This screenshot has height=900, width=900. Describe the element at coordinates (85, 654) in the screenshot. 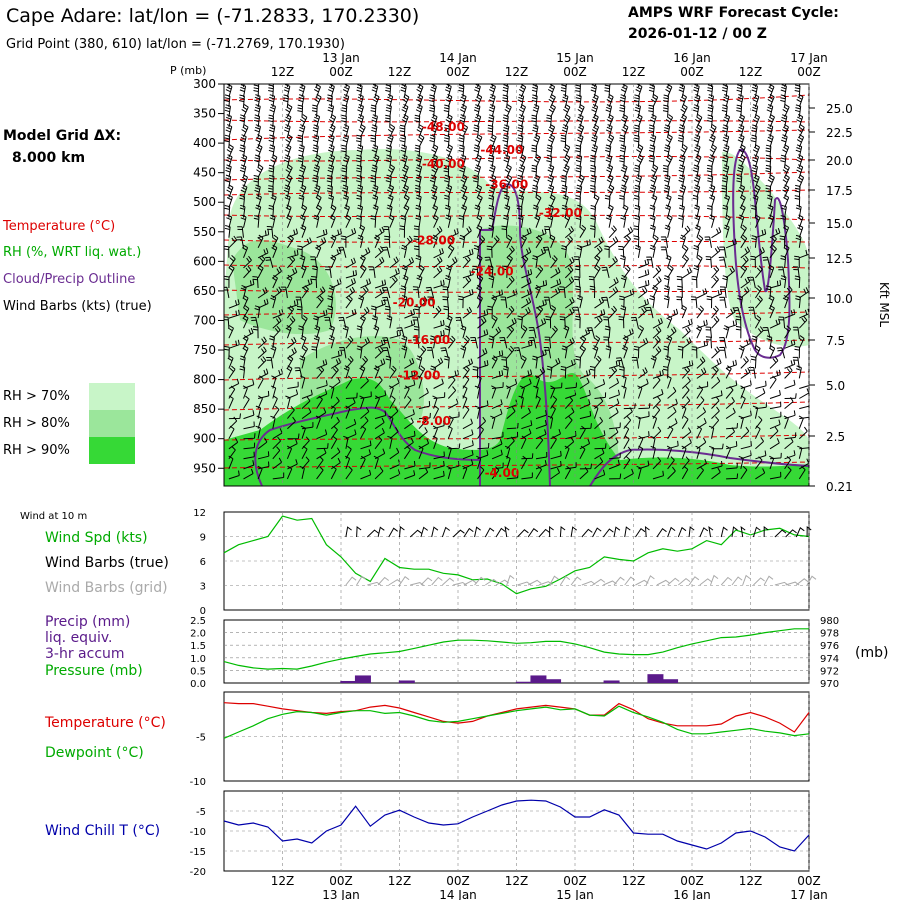

I see `accum-label: 3-hr accum` at that location.